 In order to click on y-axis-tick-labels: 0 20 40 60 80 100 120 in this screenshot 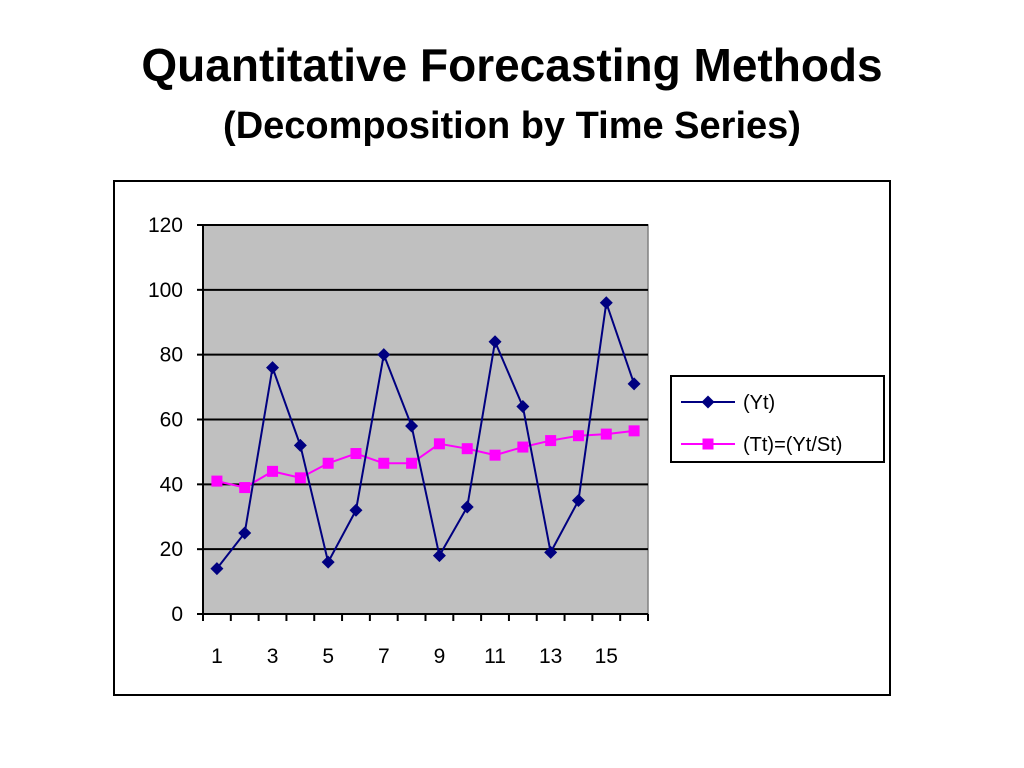, I will do `click(165, 420)`.